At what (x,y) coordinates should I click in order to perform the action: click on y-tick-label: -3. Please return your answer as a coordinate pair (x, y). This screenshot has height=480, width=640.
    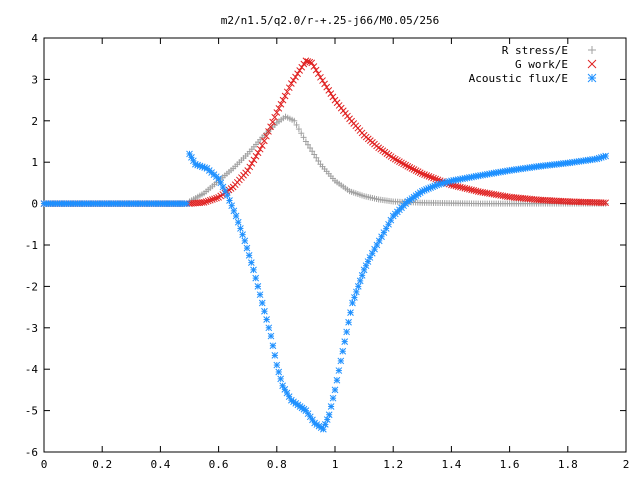
    Looking at the image, I should click on (31, 328).